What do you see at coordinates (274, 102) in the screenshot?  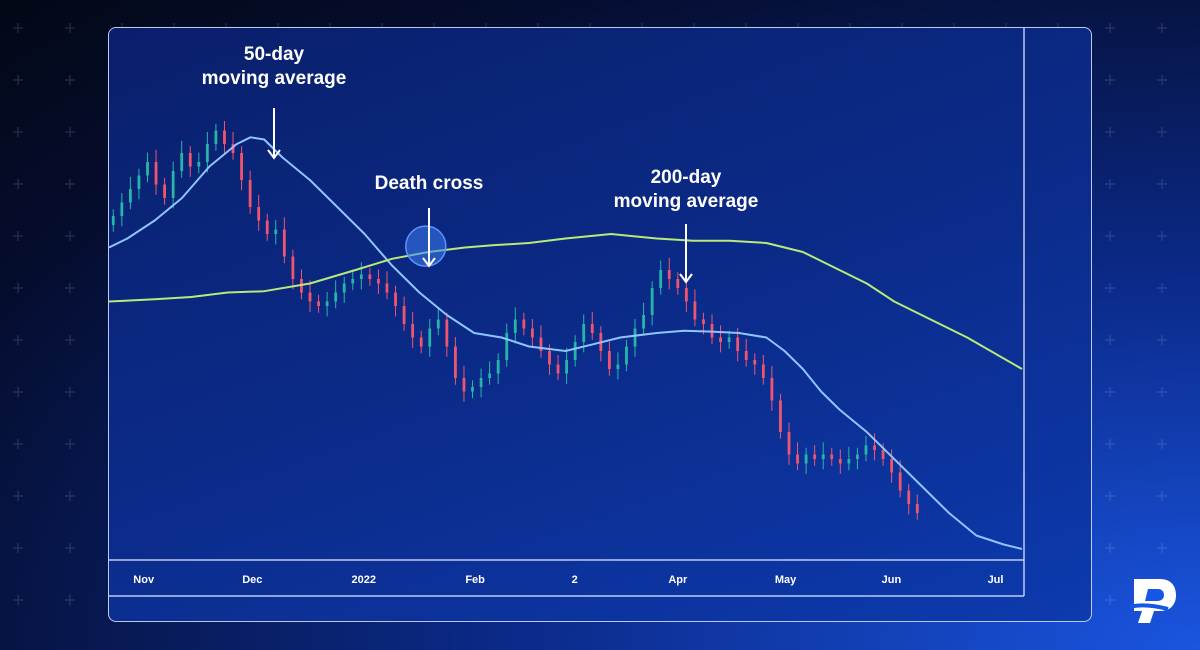 I see `annotation-50-day: 50-day moving average` at bounding box center [274, 102].